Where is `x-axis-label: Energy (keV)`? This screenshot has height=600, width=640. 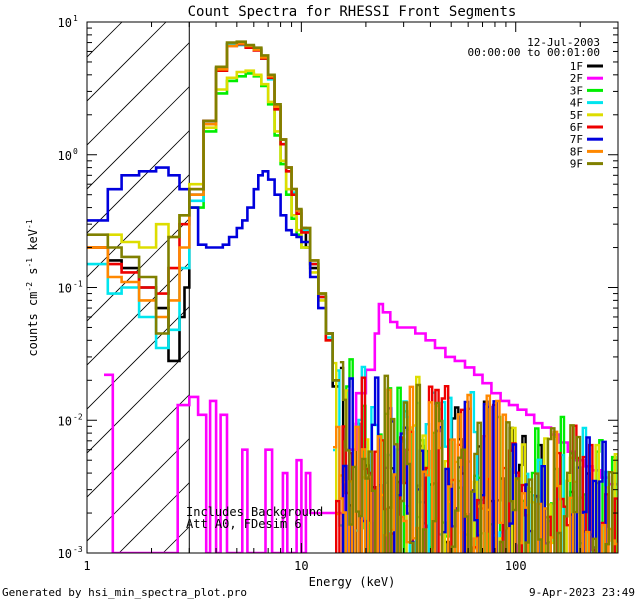
x-axis-label: Energy (keV) is located at coordinates (352, 582).